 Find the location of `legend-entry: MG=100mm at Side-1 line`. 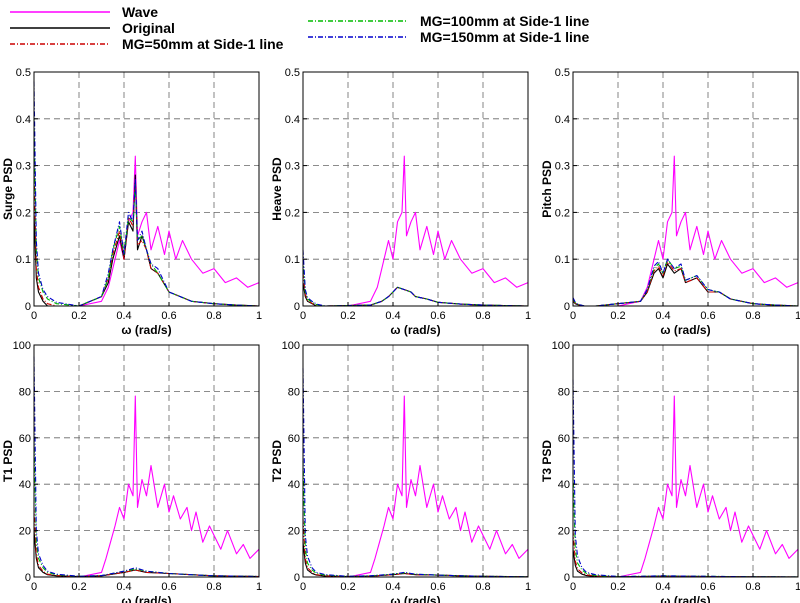

legend-entry: MG=100mm at Side-1 line is located at coordinates (448, 21).